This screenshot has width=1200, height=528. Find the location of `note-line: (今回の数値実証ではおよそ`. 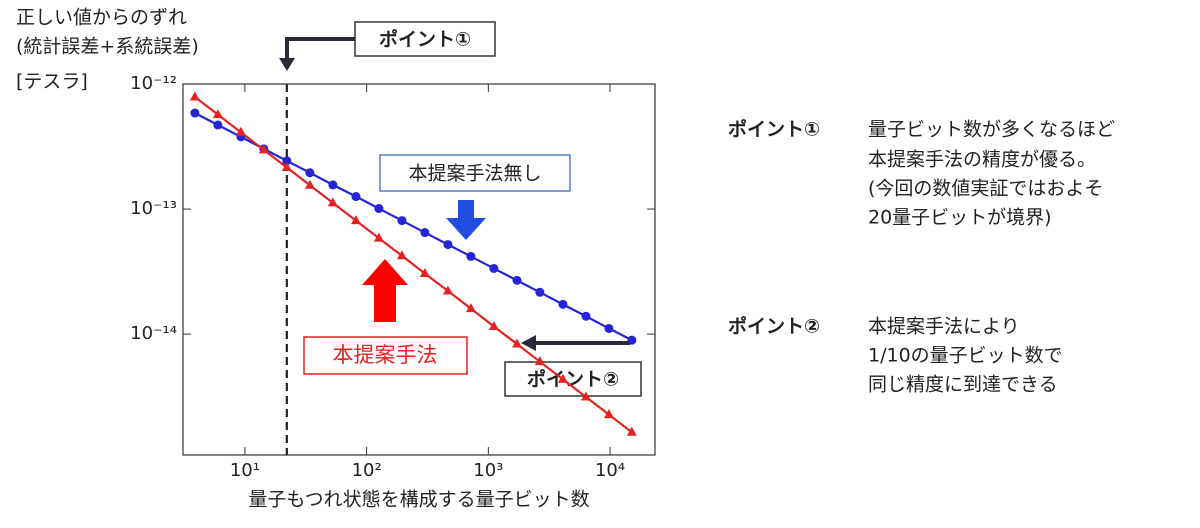

note-line: (今回の数値実証ではおよそ is located at coordinates (985, 189).